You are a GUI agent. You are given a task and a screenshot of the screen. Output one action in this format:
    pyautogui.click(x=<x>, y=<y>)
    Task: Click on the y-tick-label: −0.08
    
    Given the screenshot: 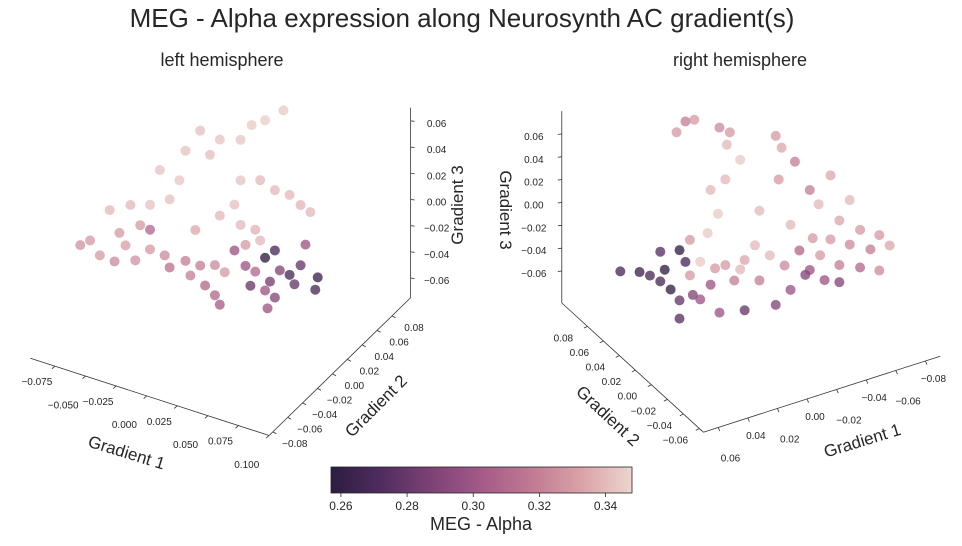 What is the action you would take?
    pyautogui.click(x=295, y=444)
    